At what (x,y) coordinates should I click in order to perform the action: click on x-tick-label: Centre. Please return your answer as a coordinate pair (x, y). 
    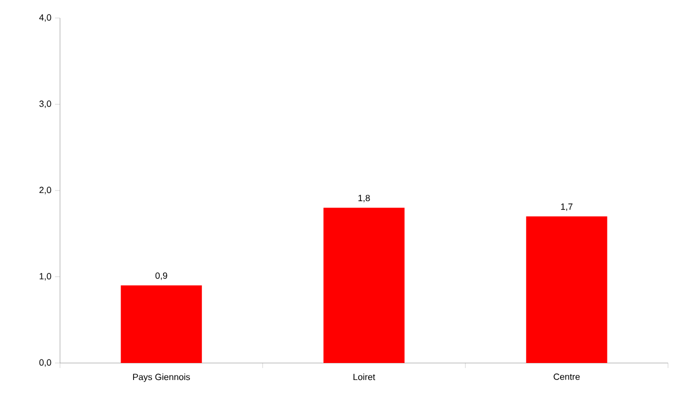
    Looking at the image, I should click on (567, 377).